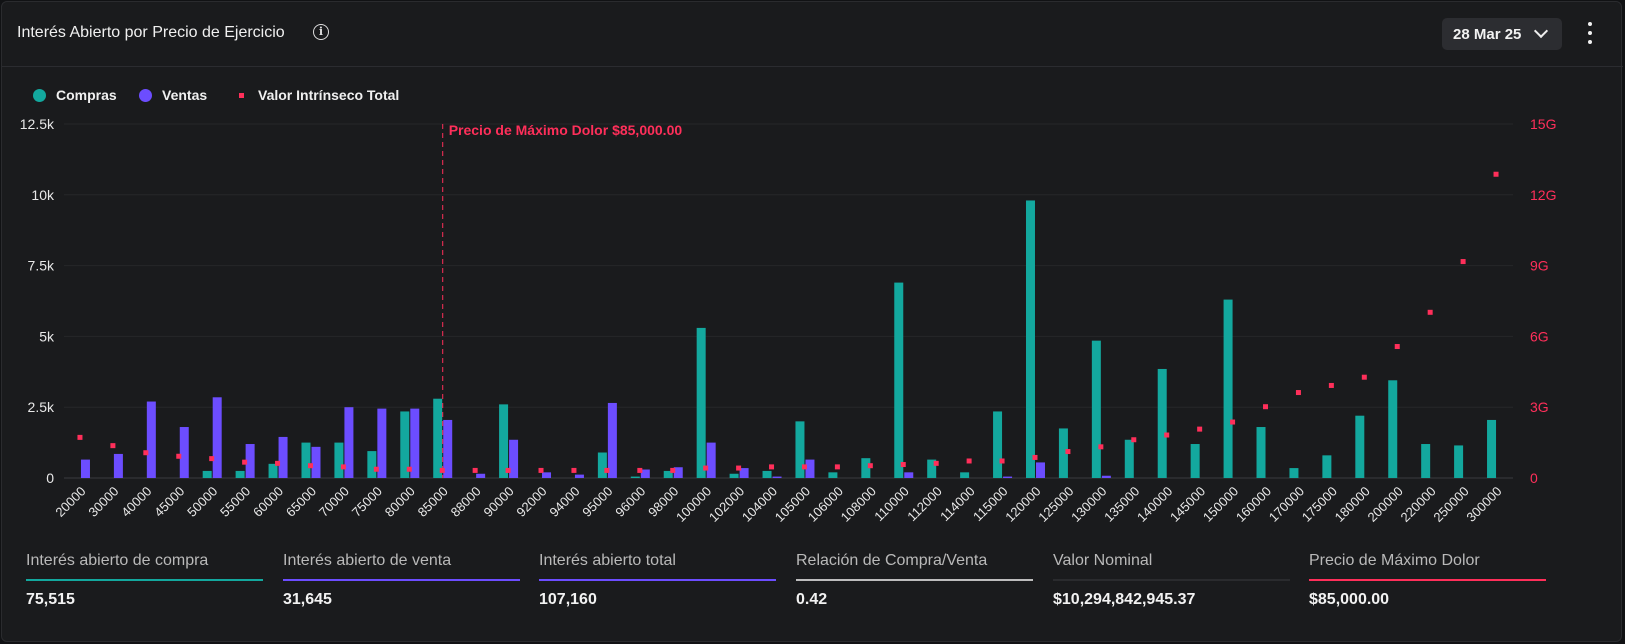 The image size is (1625, 644). What do you see at coordinates (1502, 34) in the screenshot?
I see `expiry-date-dropdown: 28 Mar 25` at bounding box center [1502, 34].